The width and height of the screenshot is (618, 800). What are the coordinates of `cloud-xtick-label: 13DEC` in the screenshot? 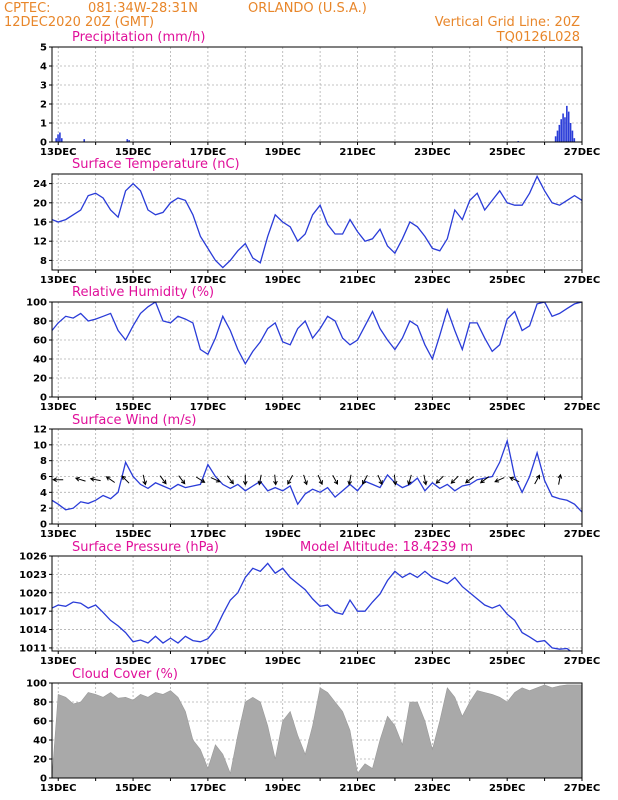 It's located at (58, 788).